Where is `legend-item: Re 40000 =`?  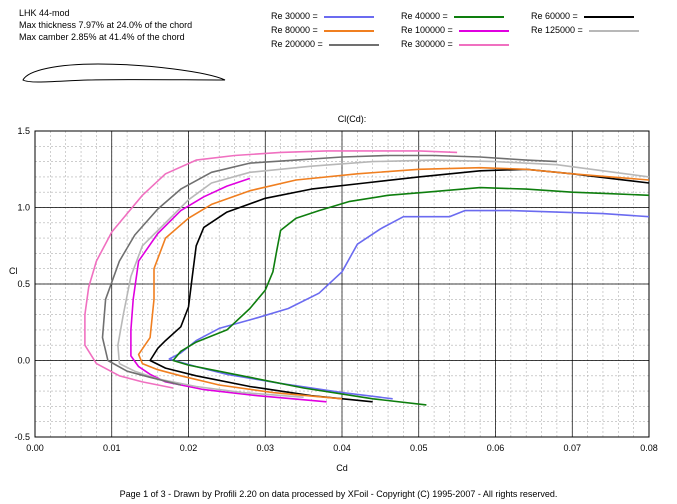 legend-item: Re 40000 = is located at coordinates (452, 16).